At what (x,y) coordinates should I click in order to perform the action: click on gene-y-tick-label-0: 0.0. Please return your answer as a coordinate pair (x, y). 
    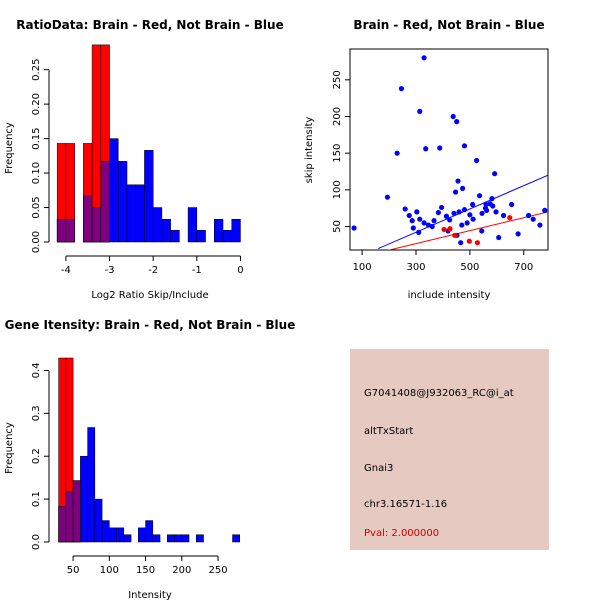
    Looking at the image, I should click on (36, 542).